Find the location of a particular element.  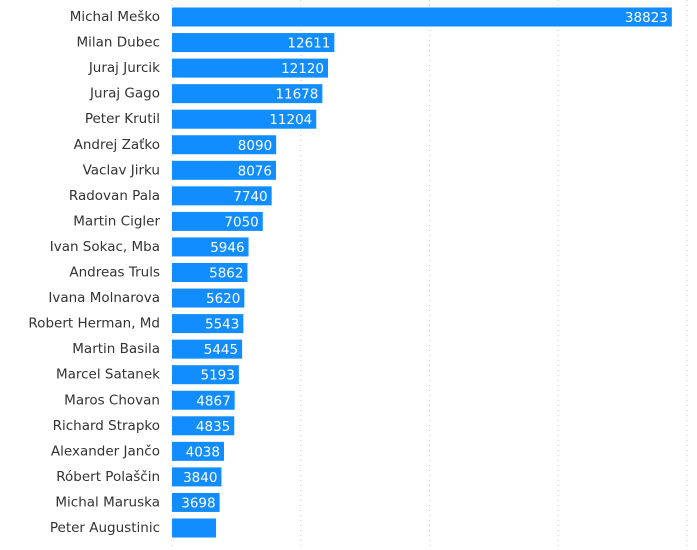

category-label: Milan Dubec is located at coordinates (118, 43).